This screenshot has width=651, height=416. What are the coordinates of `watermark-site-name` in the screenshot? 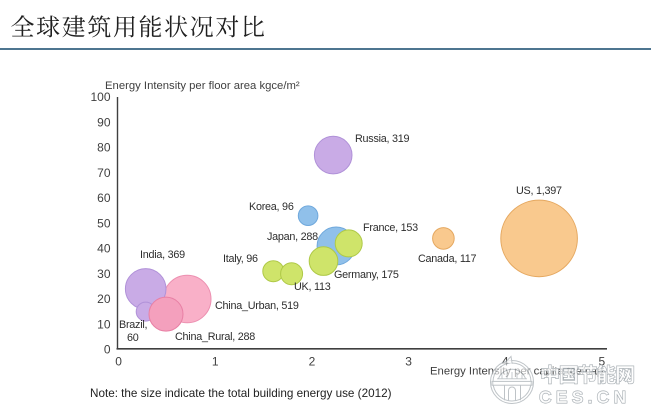 It's located at (588, 374).